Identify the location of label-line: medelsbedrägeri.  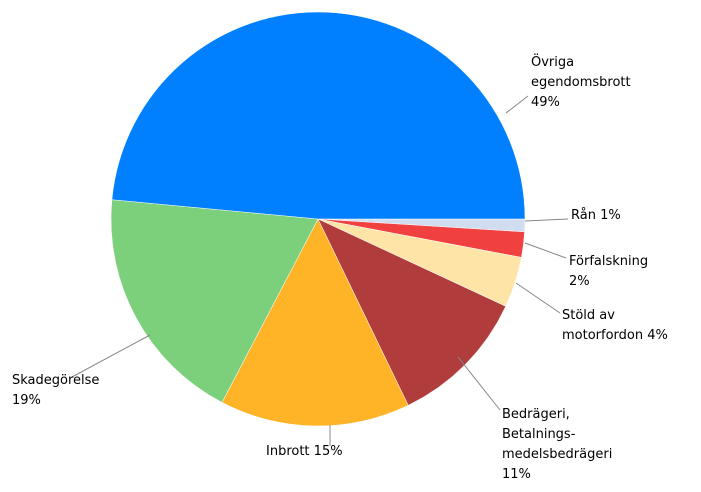
(557, 454).